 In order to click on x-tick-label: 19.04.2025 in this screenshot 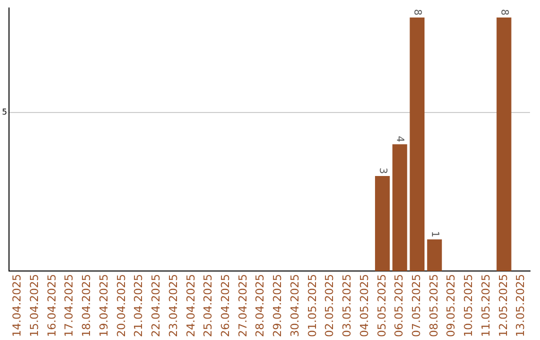, I will do `click(103, 306)`.